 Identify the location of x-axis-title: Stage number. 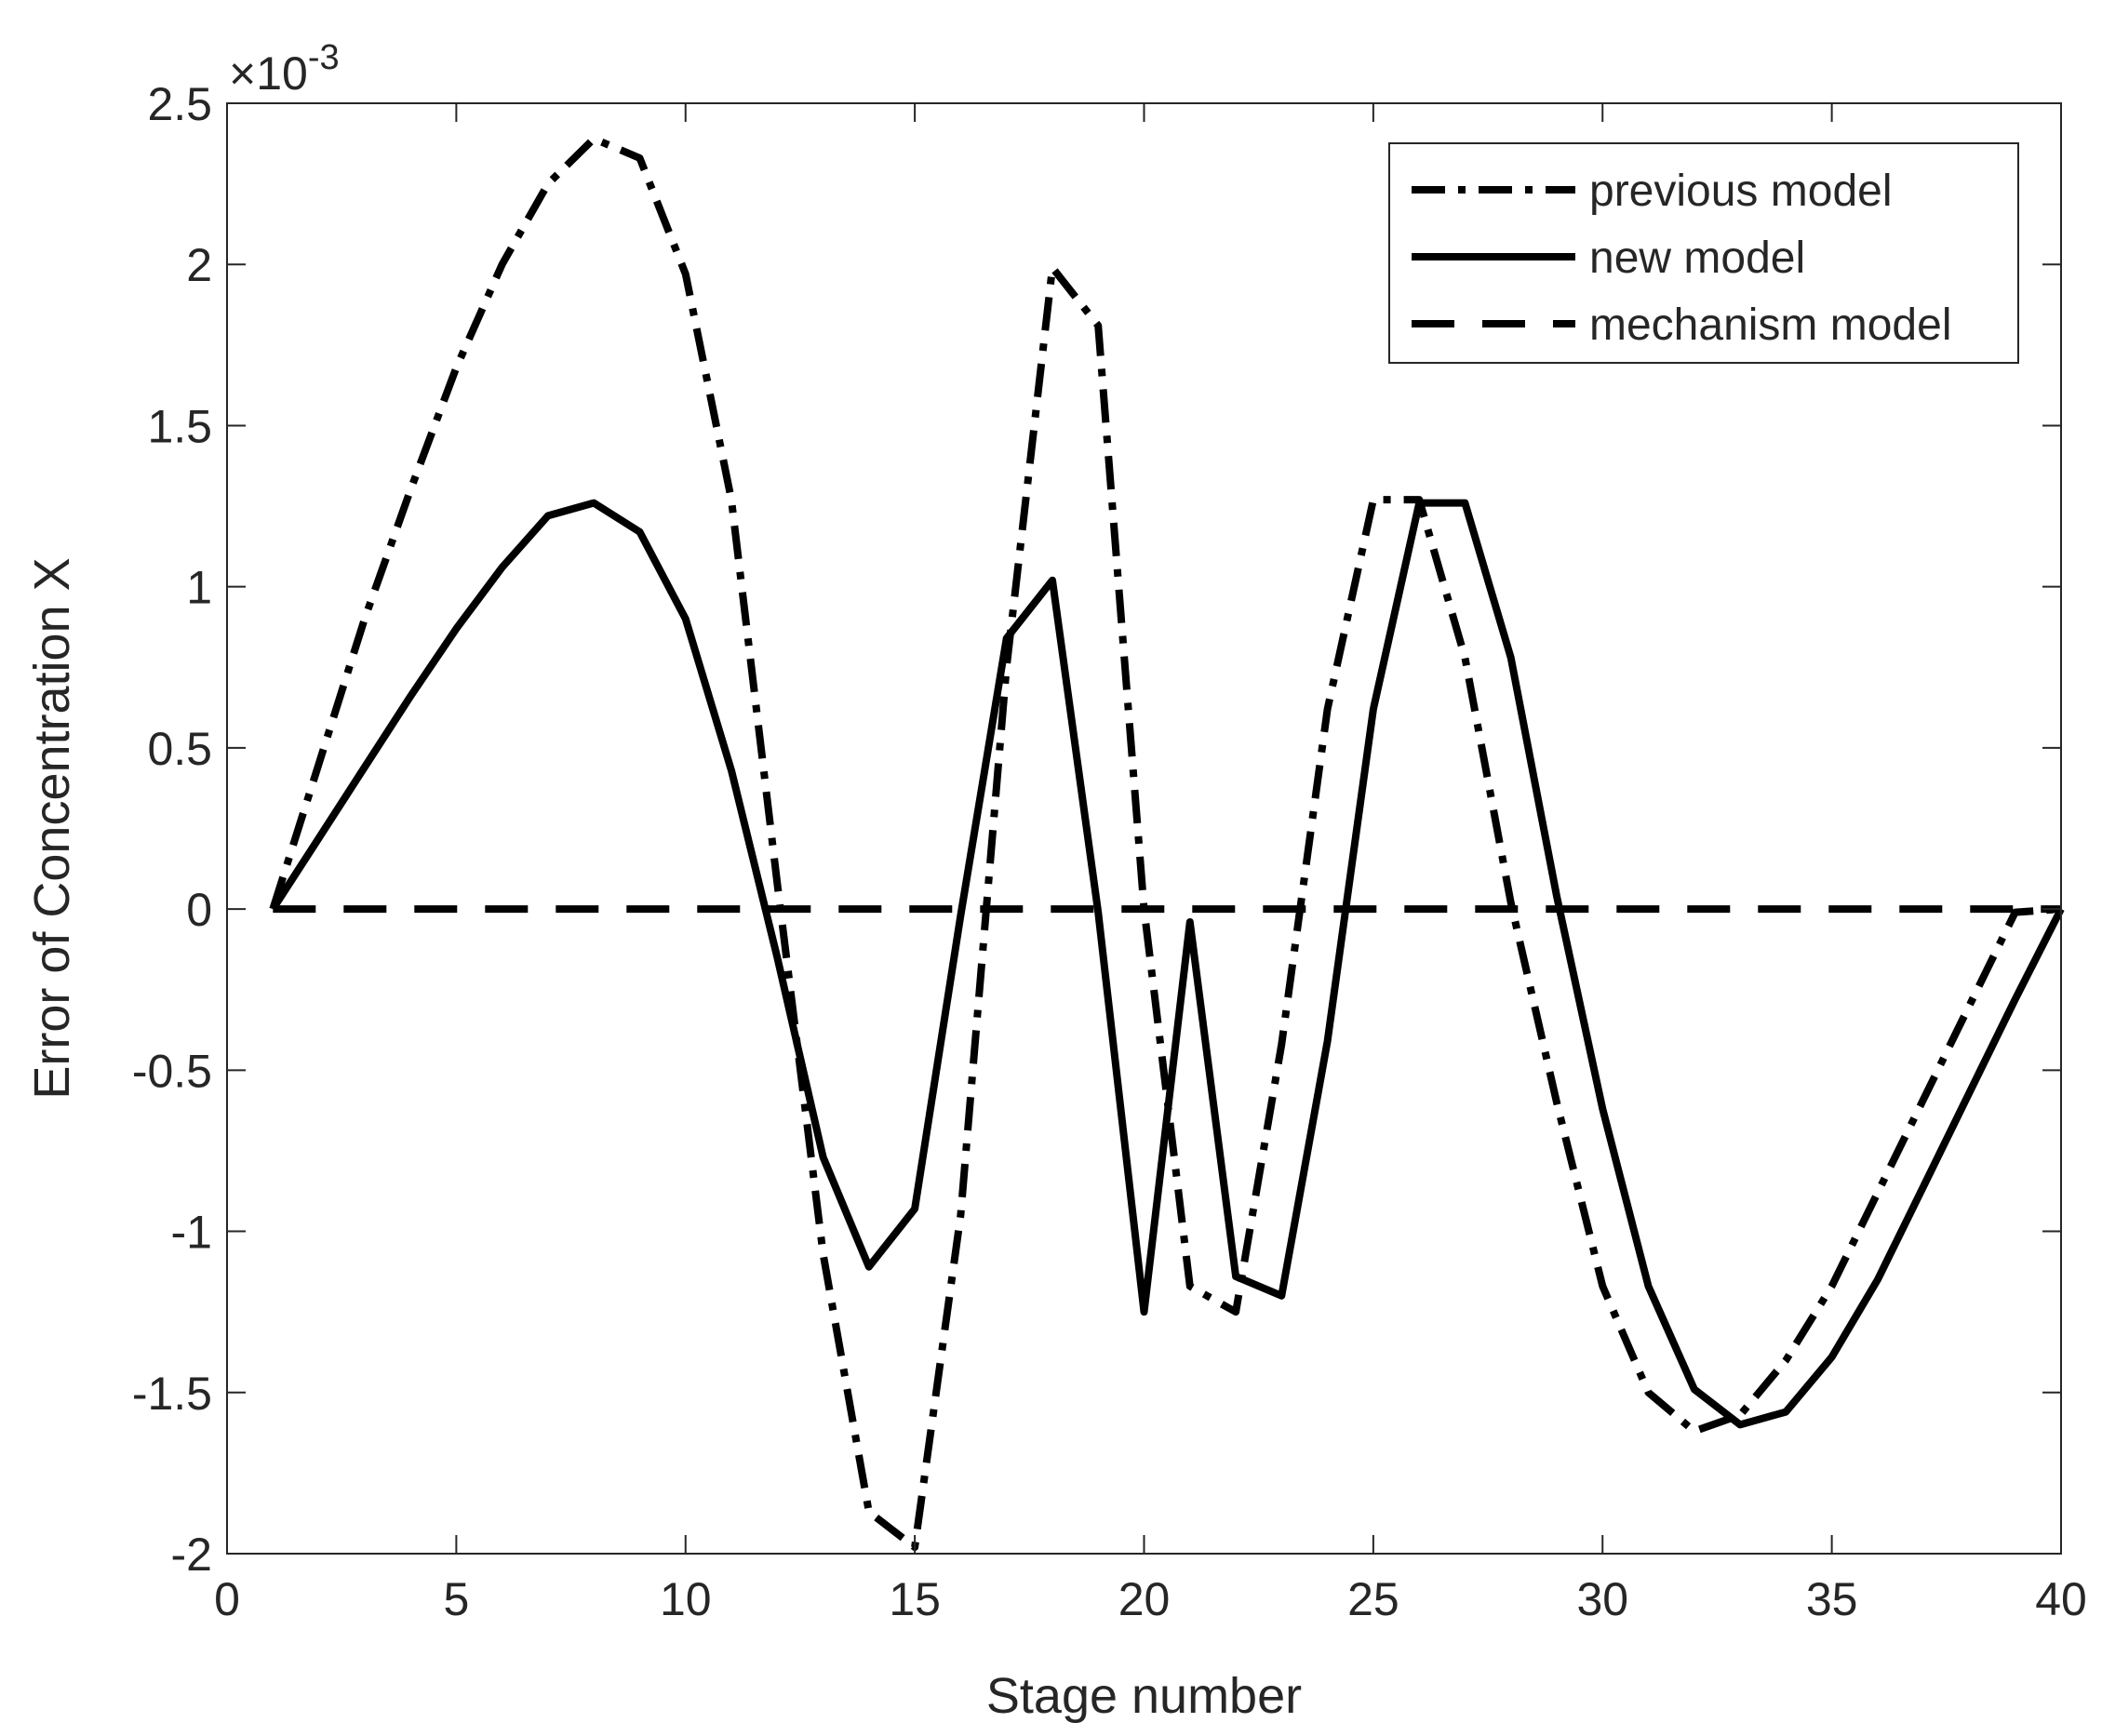
(1144, 1696).